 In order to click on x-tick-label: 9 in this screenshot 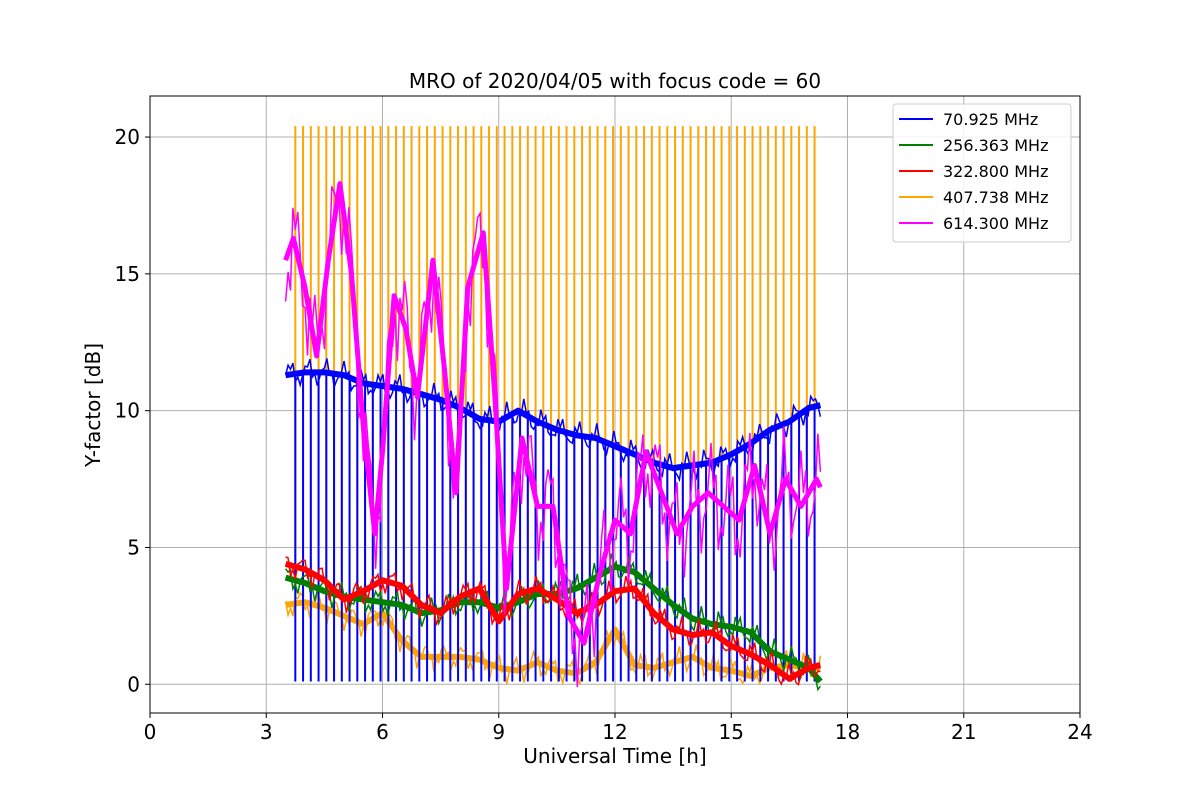, I will do `click(498, 732)`.